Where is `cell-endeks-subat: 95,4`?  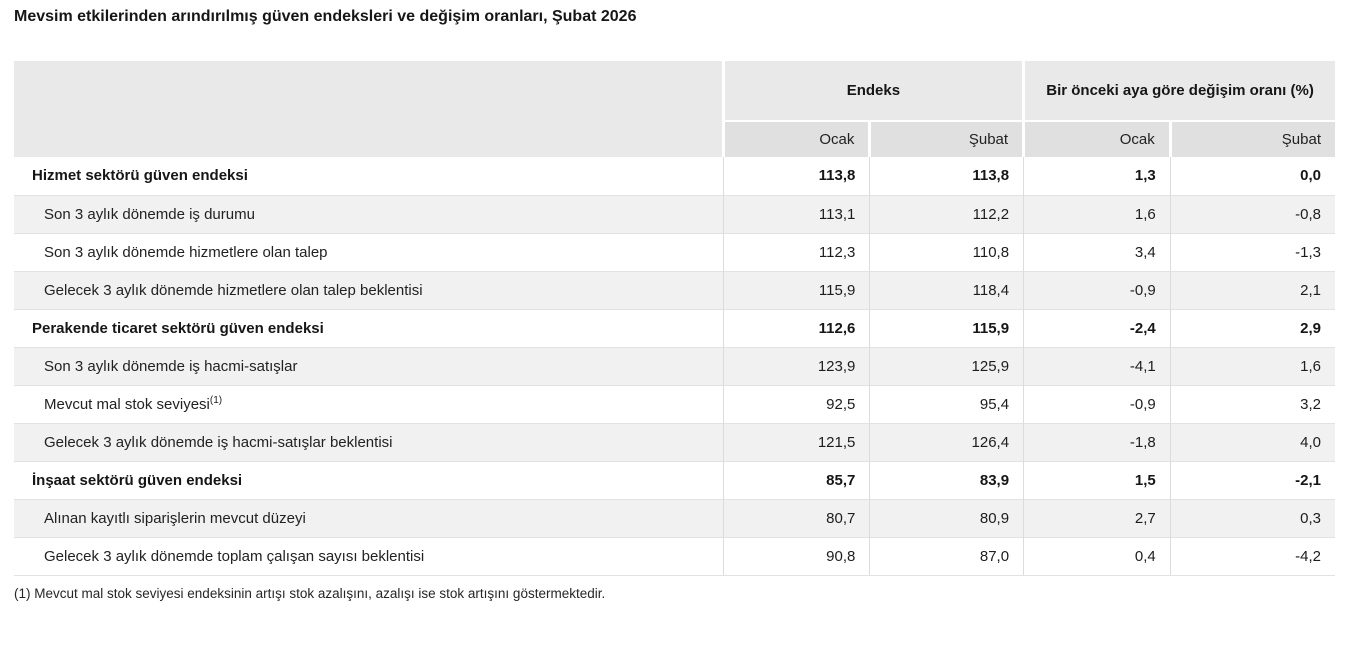 cell-endeks-subat: 95,4 is located at coordinates (946, 403).